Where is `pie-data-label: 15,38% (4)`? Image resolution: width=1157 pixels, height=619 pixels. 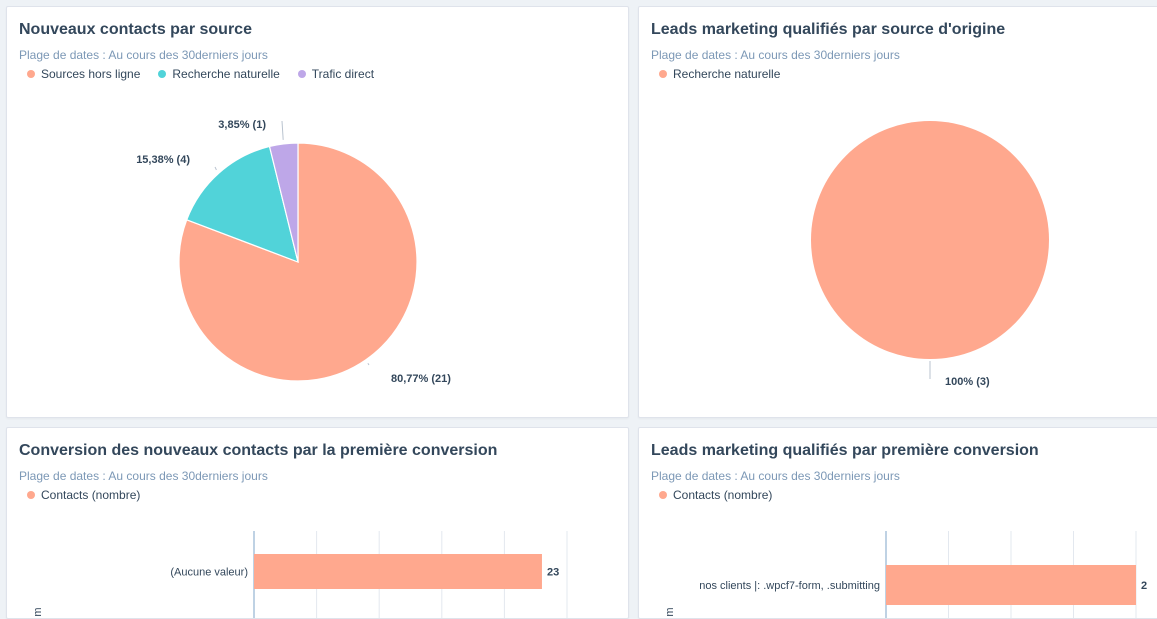 pie-data-label: 15,38% (4) is located at coordinates (163, 160).